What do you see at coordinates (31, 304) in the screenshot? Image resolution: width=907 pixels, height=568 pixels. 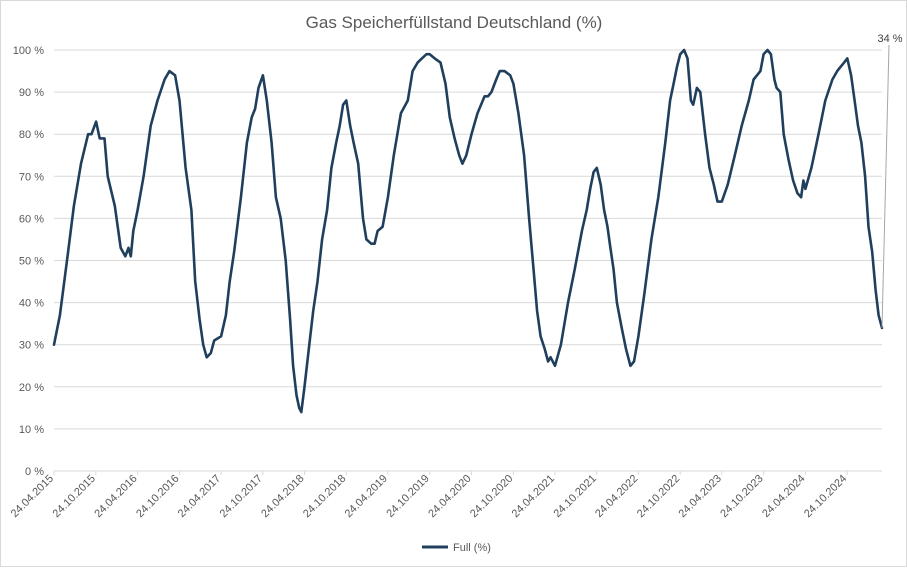 I see `y-tick-label: 40 %` at bounding box center [31, 304].